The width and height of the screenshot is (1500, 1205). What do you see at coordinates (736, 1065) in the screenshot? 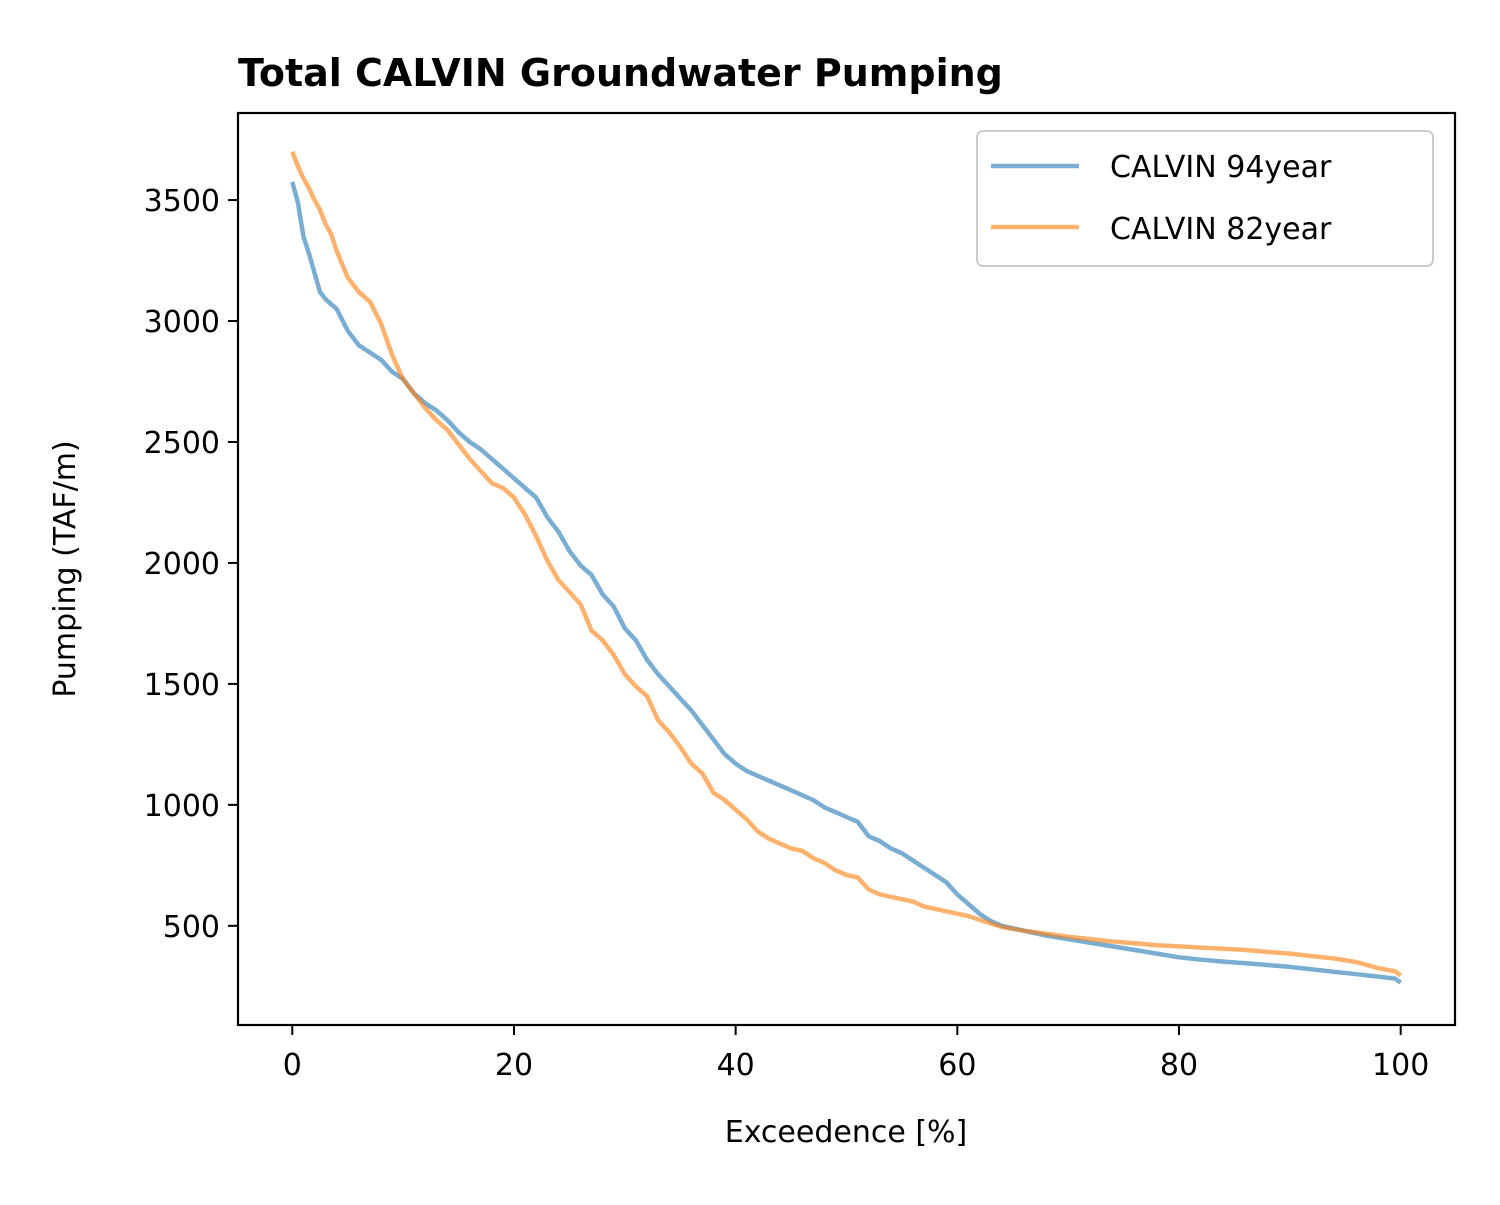
I see `x-tick-label: 40` at bounding box center [736, 1065].